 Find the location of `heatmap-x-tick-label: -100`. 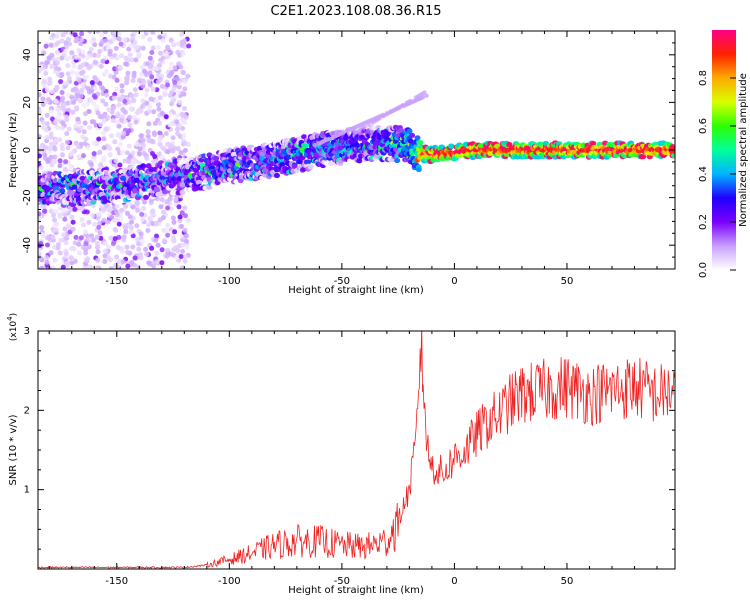

heatmap-x-tick-label: -100 is located at coordinates (229, 281).